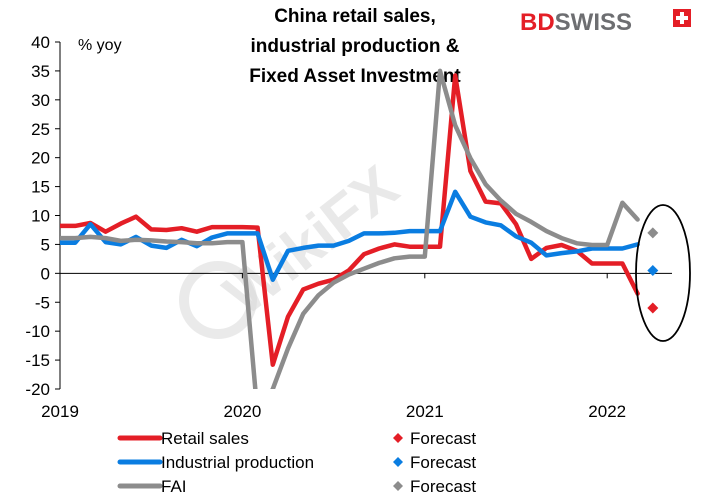 This screenshot has height=499, width=701. Describe the element at coordinates (593, 22) in the screenshot. I see `brand-part-swiss: SWISS` at that location.